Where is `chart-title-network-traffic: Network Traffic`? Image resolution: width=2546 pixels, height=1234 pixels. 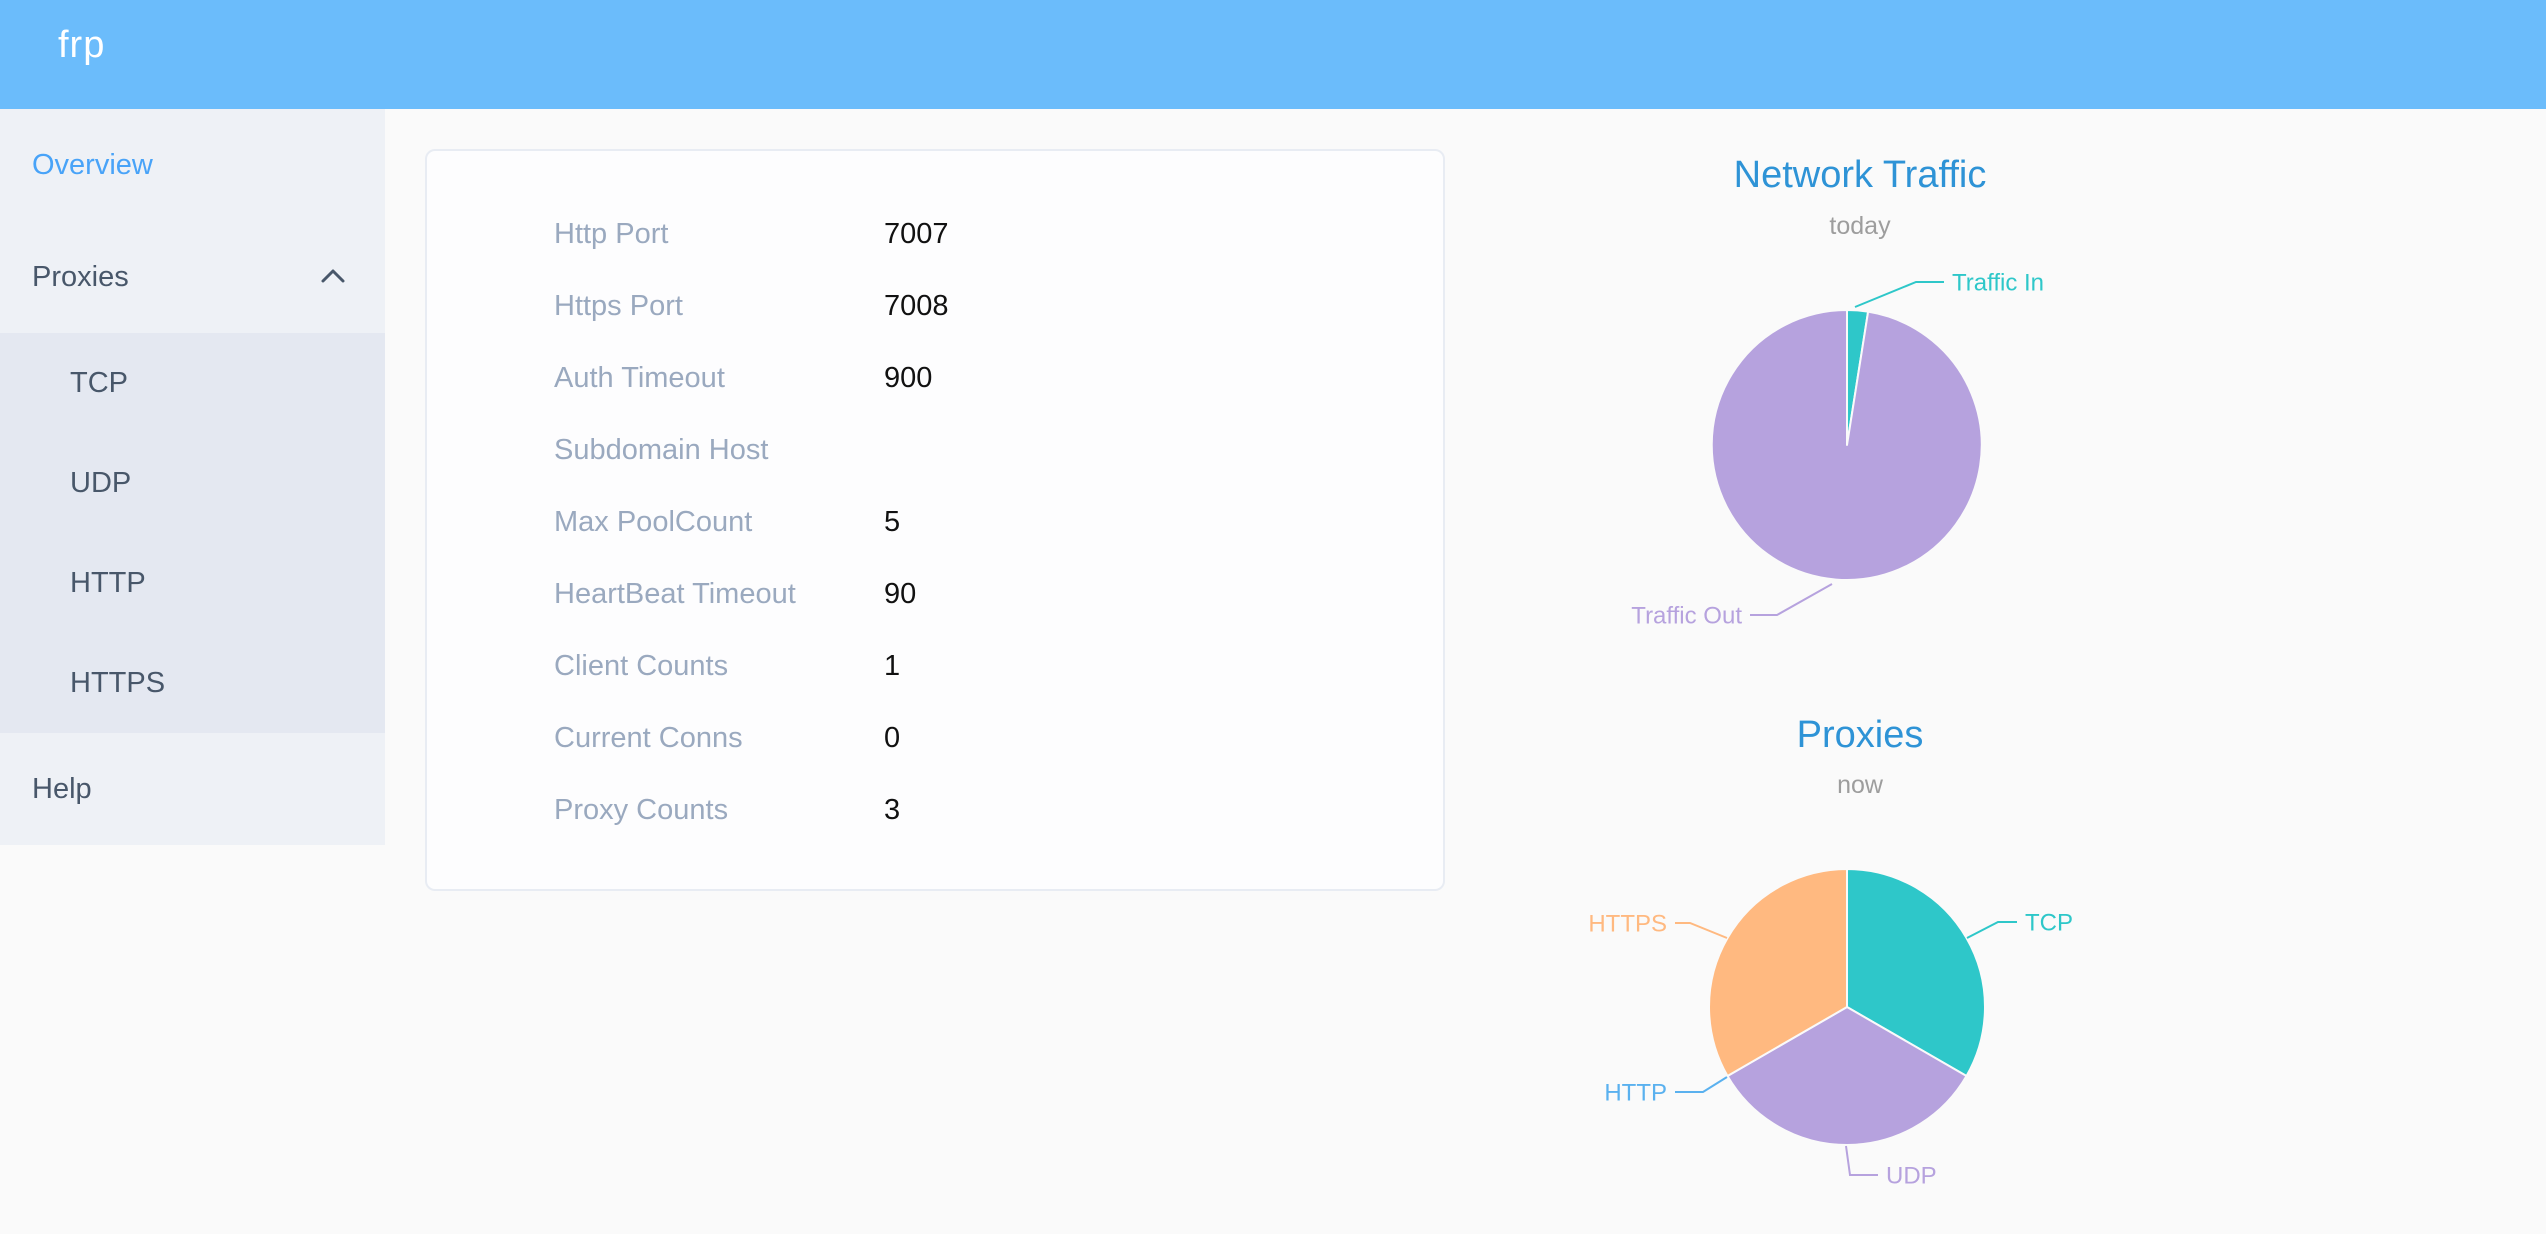
chart-title-network-traffic: Network Traffic is located at coordinates (1860, 175).